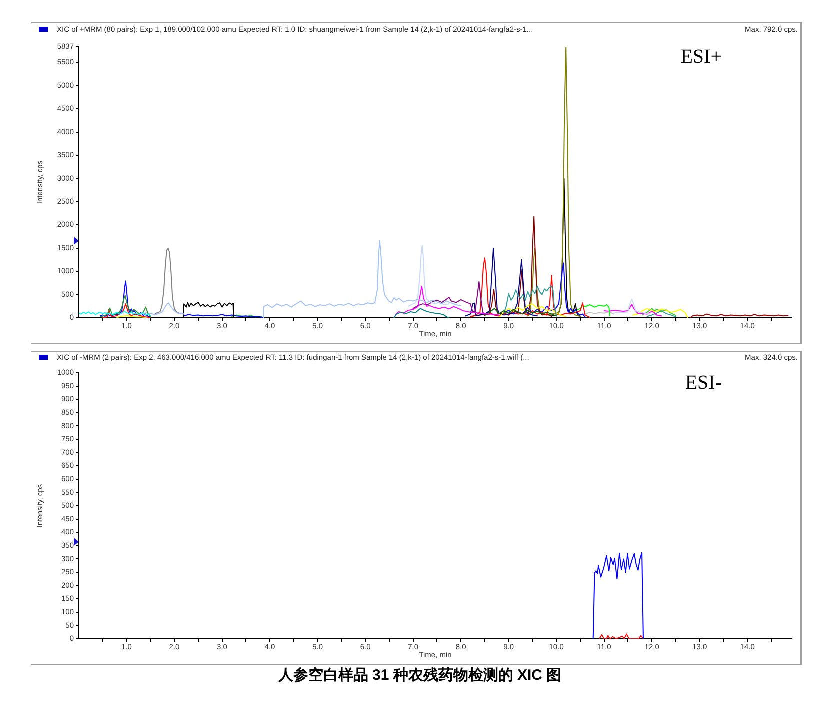 This screenshot has width=840, height=701. Describe the element at coordinates (701, 57) in the screenshot. I see `annotation: ESI+` at that location.